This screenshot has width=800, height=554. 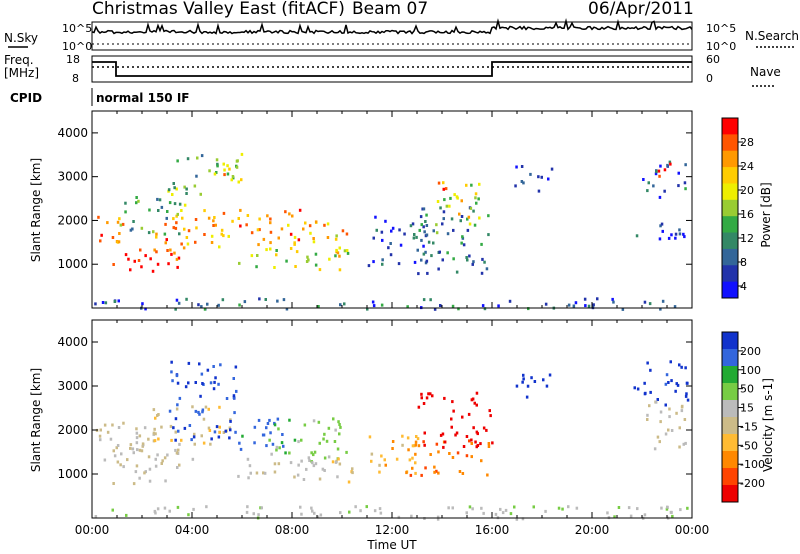 I want to click on power-colorbar-label: Power [dB], so click(x=766, y=214).